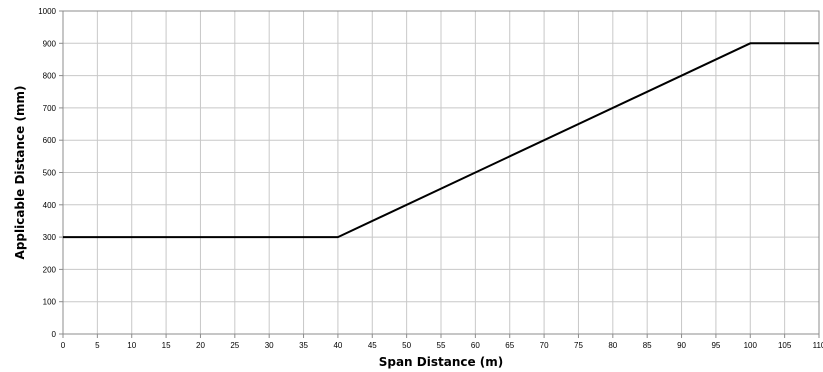  Describe the element at coordinates (406, 345) in the screenshot. I see `x-tick-label: 50` at that location.